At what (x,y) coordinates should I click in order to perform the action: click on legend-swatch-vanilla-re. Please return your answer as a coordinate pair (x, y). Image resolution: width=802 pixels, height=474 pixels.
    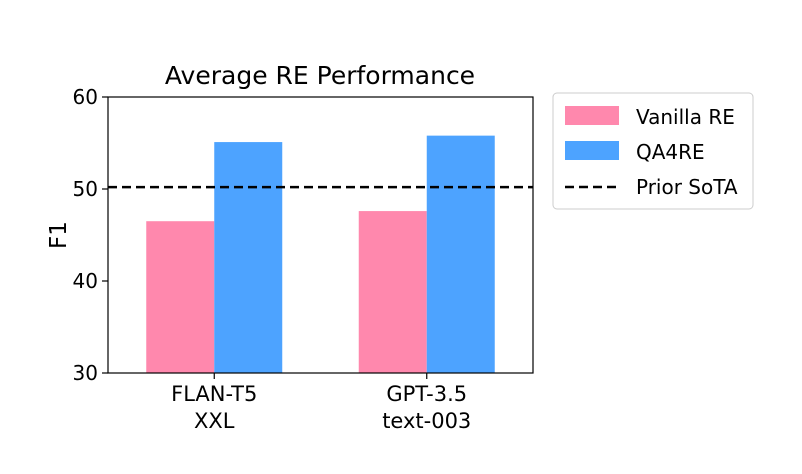
    Looking at the image, I should click on (592, 115).